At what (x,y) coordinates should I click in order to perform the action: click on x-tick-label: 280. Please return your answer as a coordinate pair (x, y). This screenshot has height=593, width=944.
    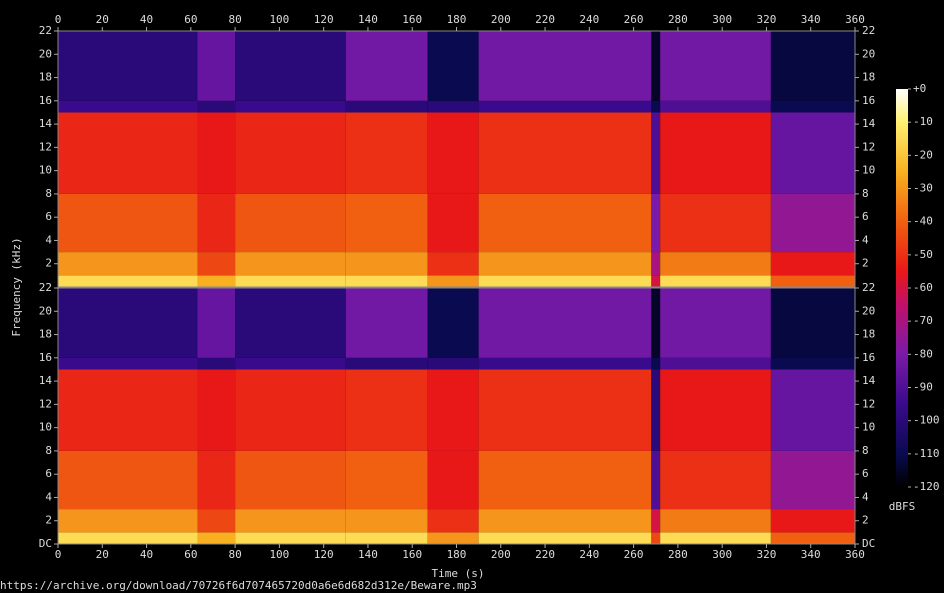
    Looking at the image, I should click on (678, 554).